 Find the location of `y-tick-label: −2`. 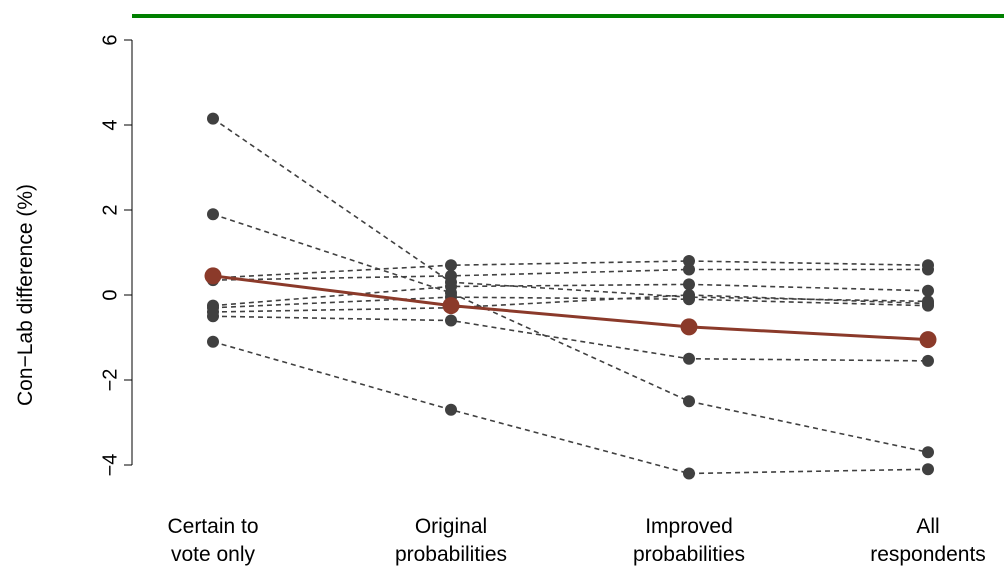

y-tick-label: −2 is located at coordinates (110, 380).